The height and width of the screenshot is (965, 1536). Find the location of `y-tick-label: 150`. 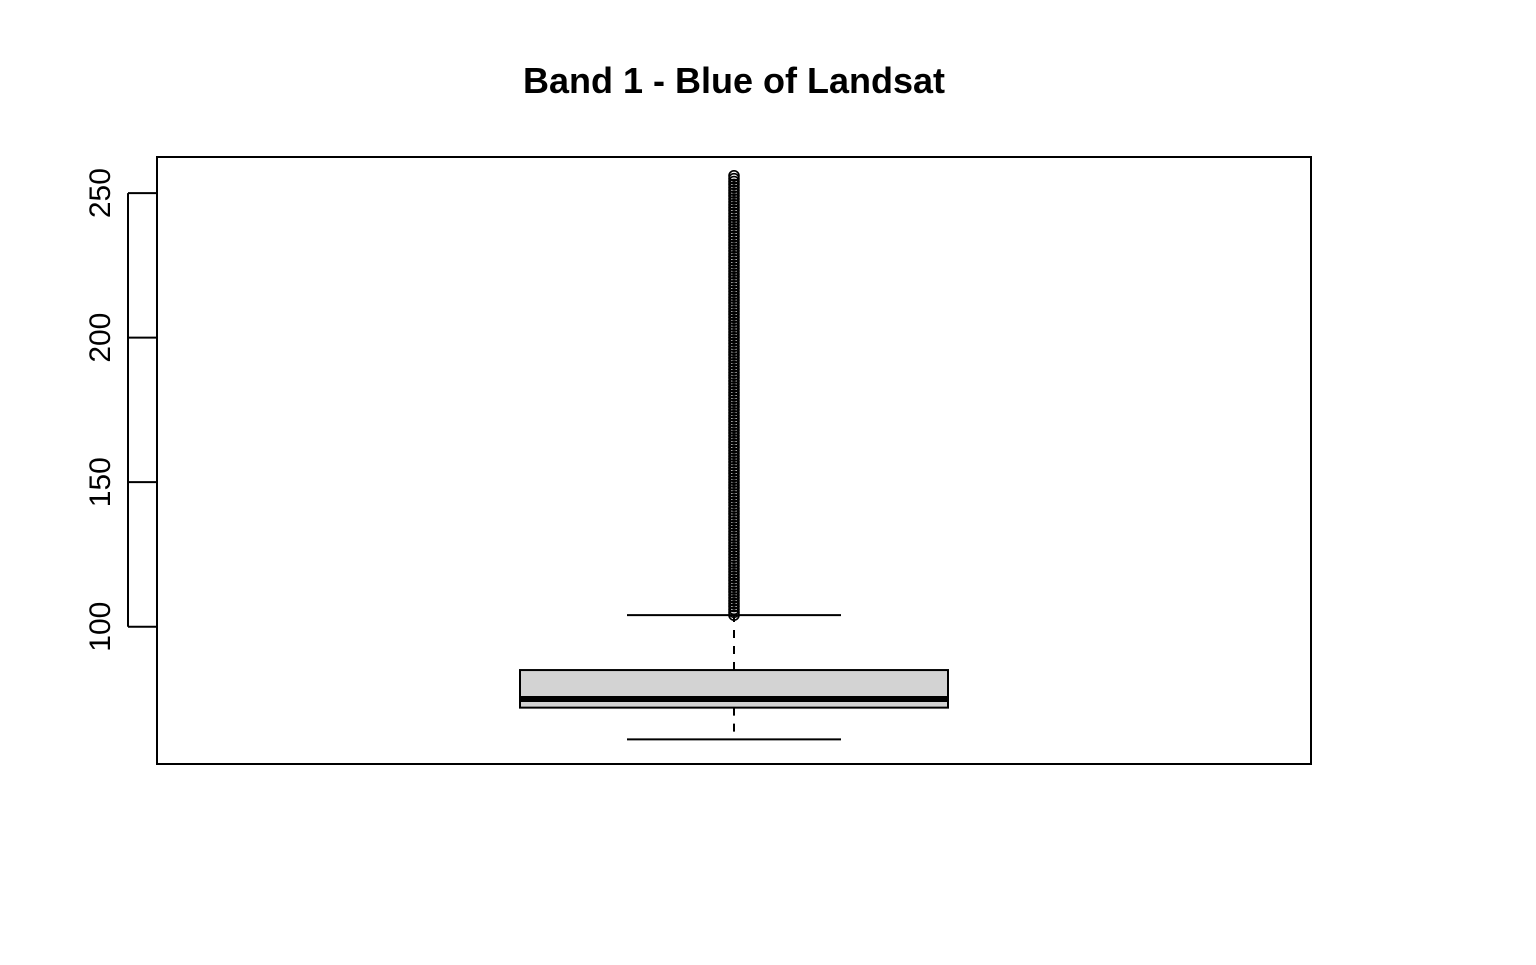

y-tick-label: 150 is located at coordinates (100, 482).